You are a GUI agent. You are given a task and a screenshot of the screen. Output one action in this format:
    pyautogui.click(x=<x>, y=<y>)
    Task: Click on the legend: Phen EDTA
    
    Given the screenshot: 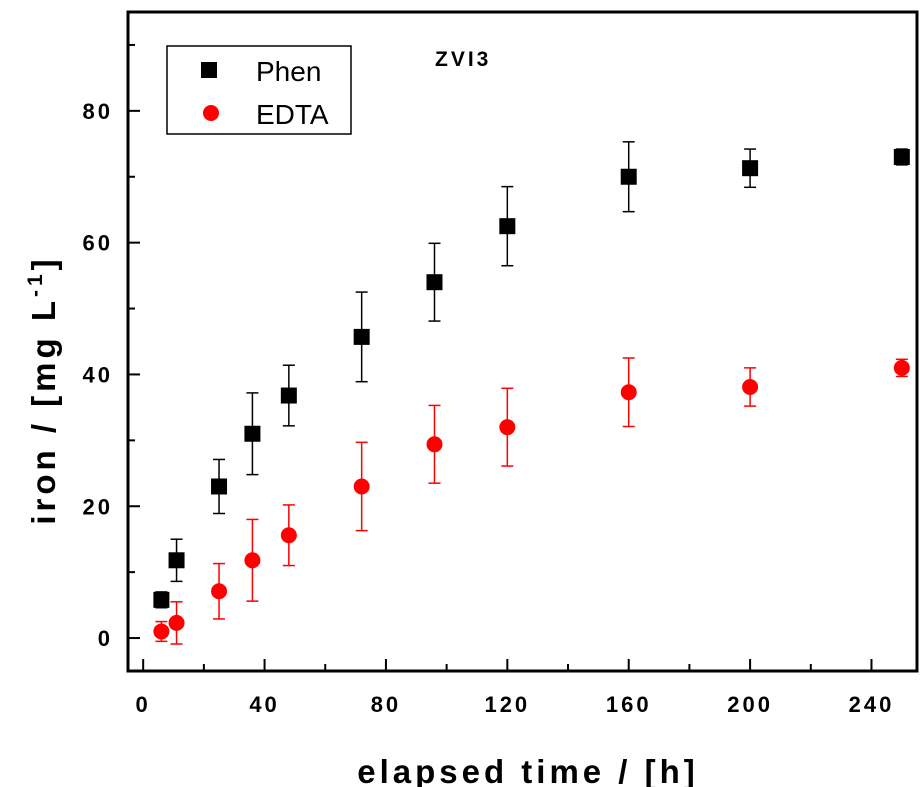 What is the action you would take?
    pyautogui.click(x=259, y=90)
    